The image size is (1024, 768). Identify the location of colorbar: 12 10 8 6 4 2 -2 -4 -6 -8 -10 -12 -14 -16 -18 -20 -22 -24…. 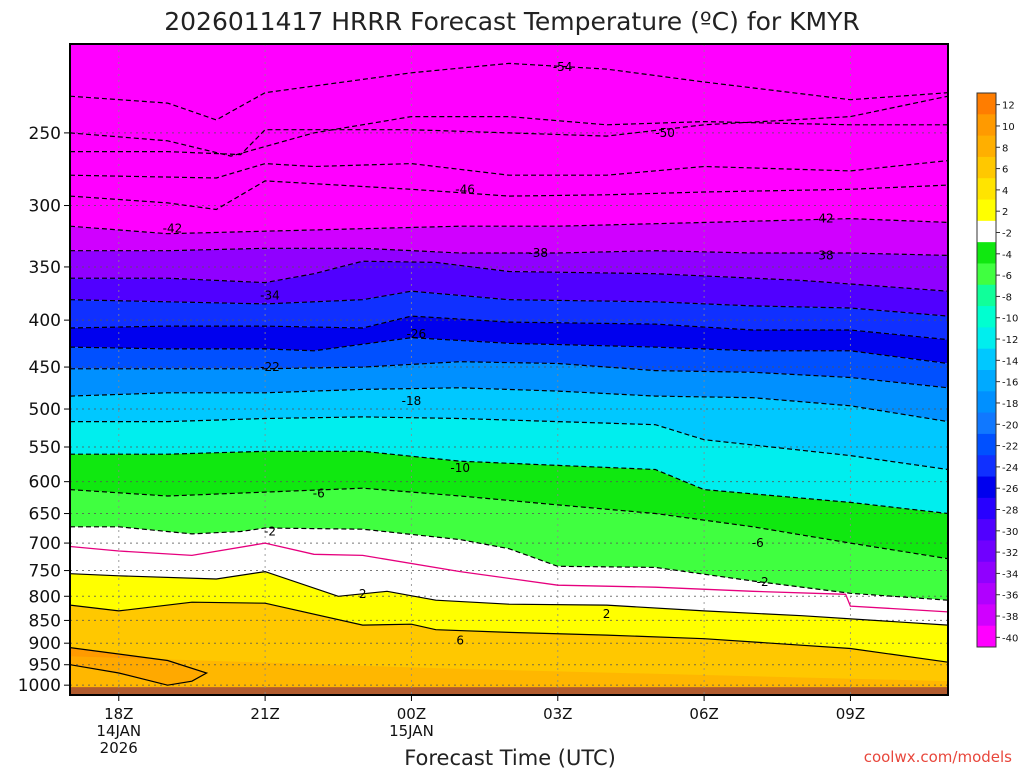
(997, 370).